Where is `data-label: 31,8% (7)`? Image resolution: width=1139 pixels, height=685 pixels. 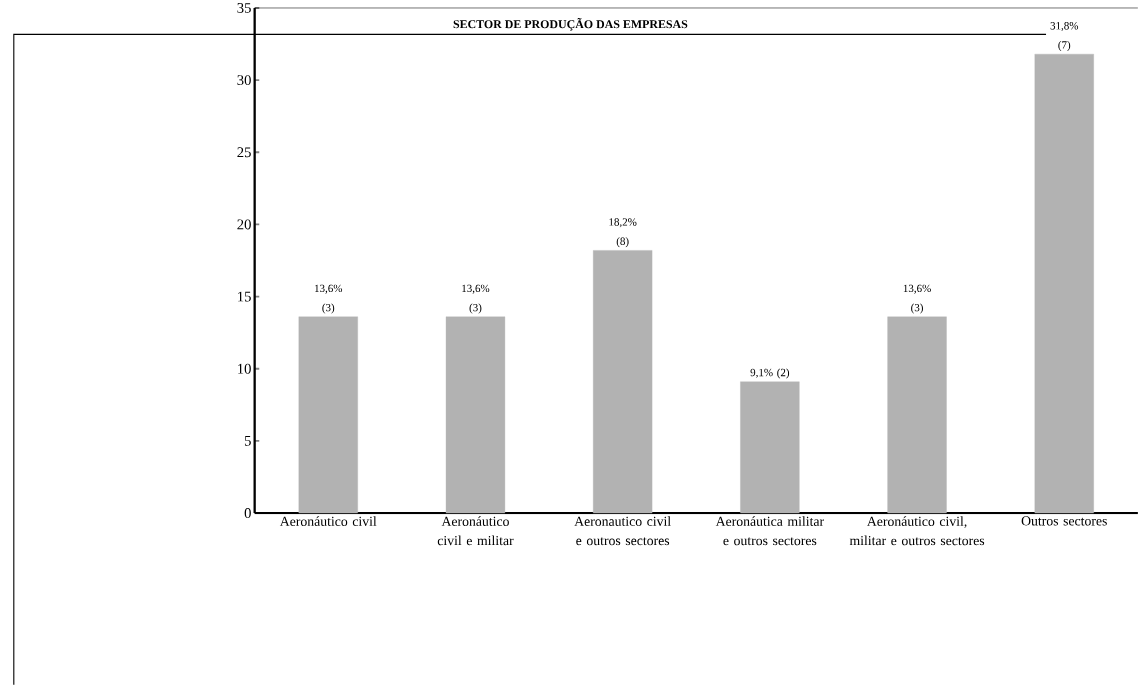
data-label: 31,8% (7) is located at coordinates (1064, 36).